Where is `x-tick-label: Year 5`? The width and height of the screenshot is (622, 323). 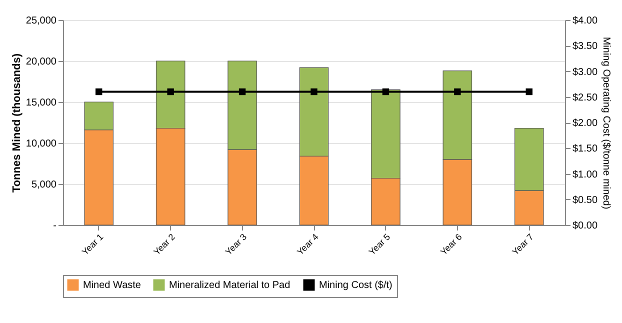
x-tick-label: Year 5 is located at coordinates (379, 245).